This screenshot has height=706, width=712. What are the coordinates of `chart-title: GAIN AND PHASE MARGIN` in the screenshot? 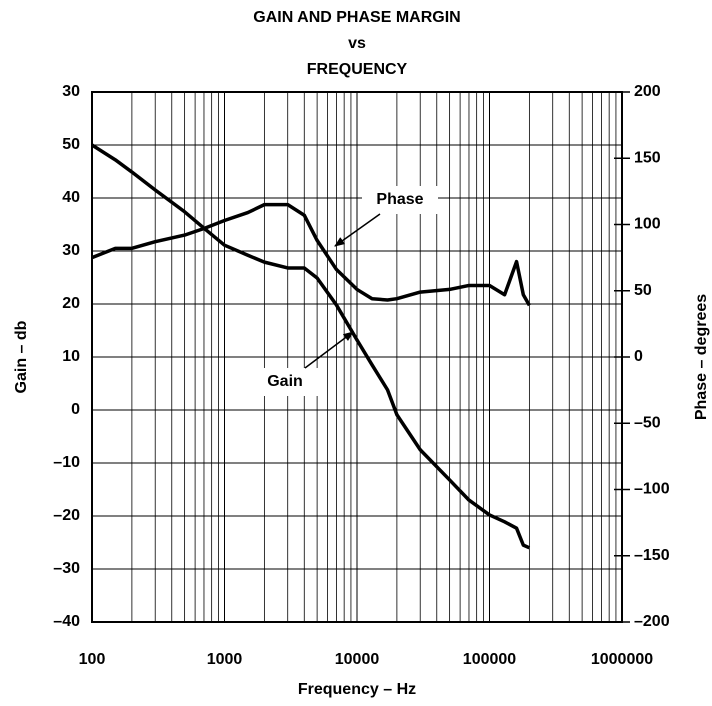 It's located at (356, 17).